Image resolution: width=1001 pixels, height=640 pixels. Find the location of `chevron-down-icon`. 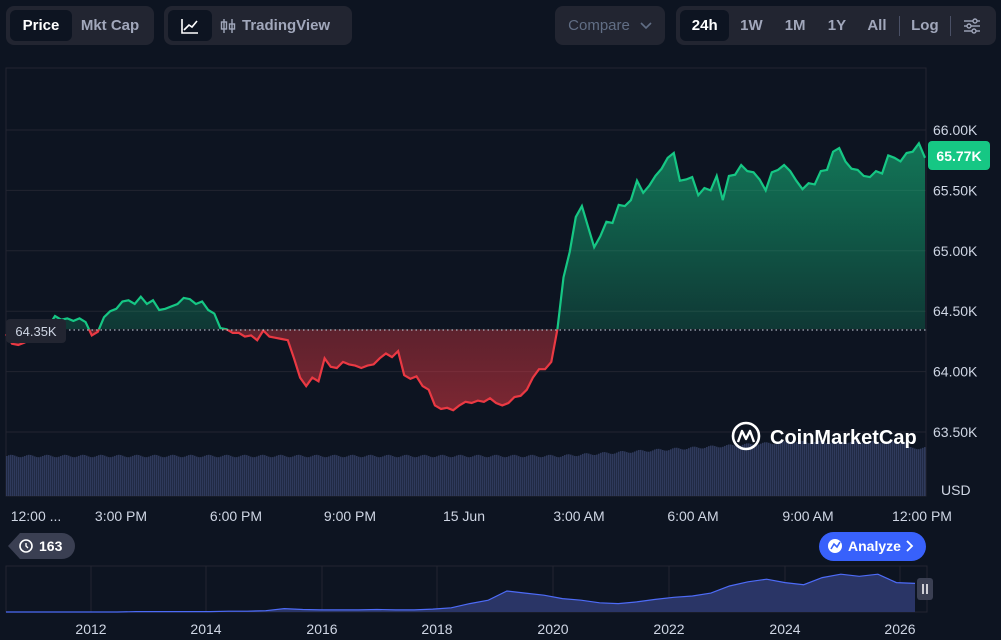

chevron-down-icon is located at coordinates (646, 25).